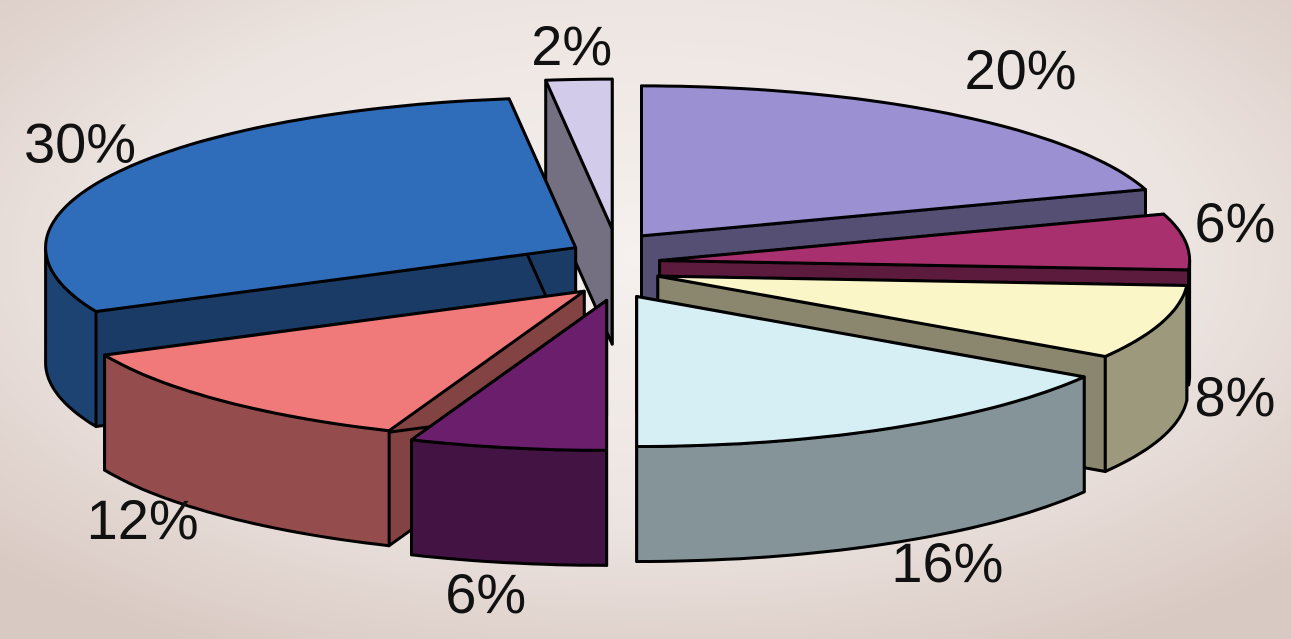 This screenshot has height=639, width=1291. What do you see at coordinates (947, 562) in the screenshot?
I see `value-label: 16%` at bounding box center [947, 562].